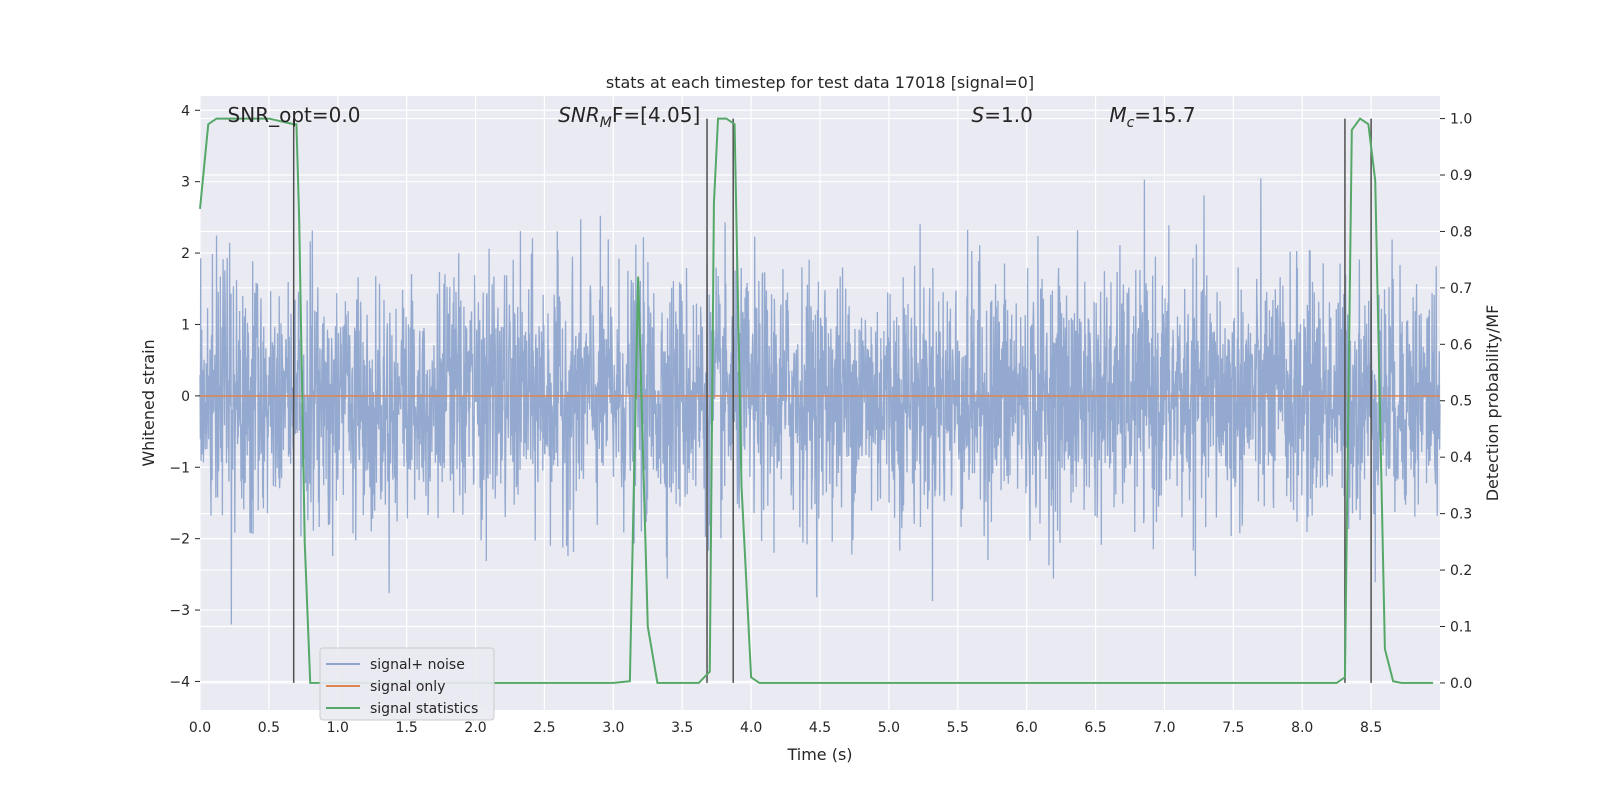 This screenshot has width=1600, height=800. I want to click on x-tick-label: 1.0, so click(338, 728).